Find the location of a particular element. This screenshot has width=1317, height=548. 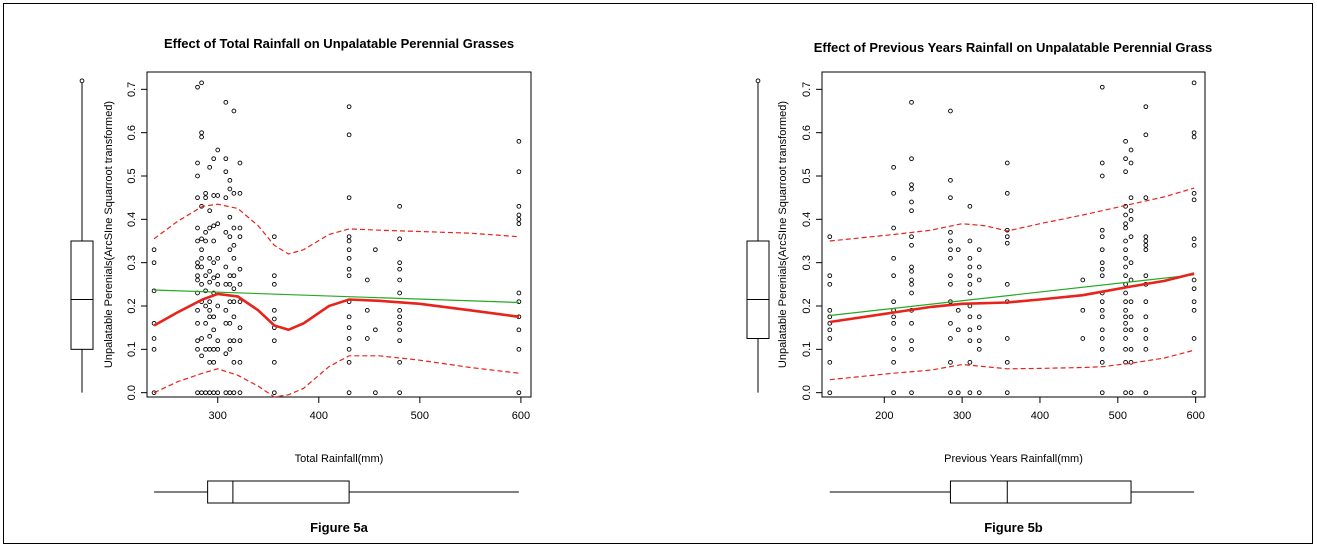

y-tick-label: 0.0 is located at coordinates (807, 392).